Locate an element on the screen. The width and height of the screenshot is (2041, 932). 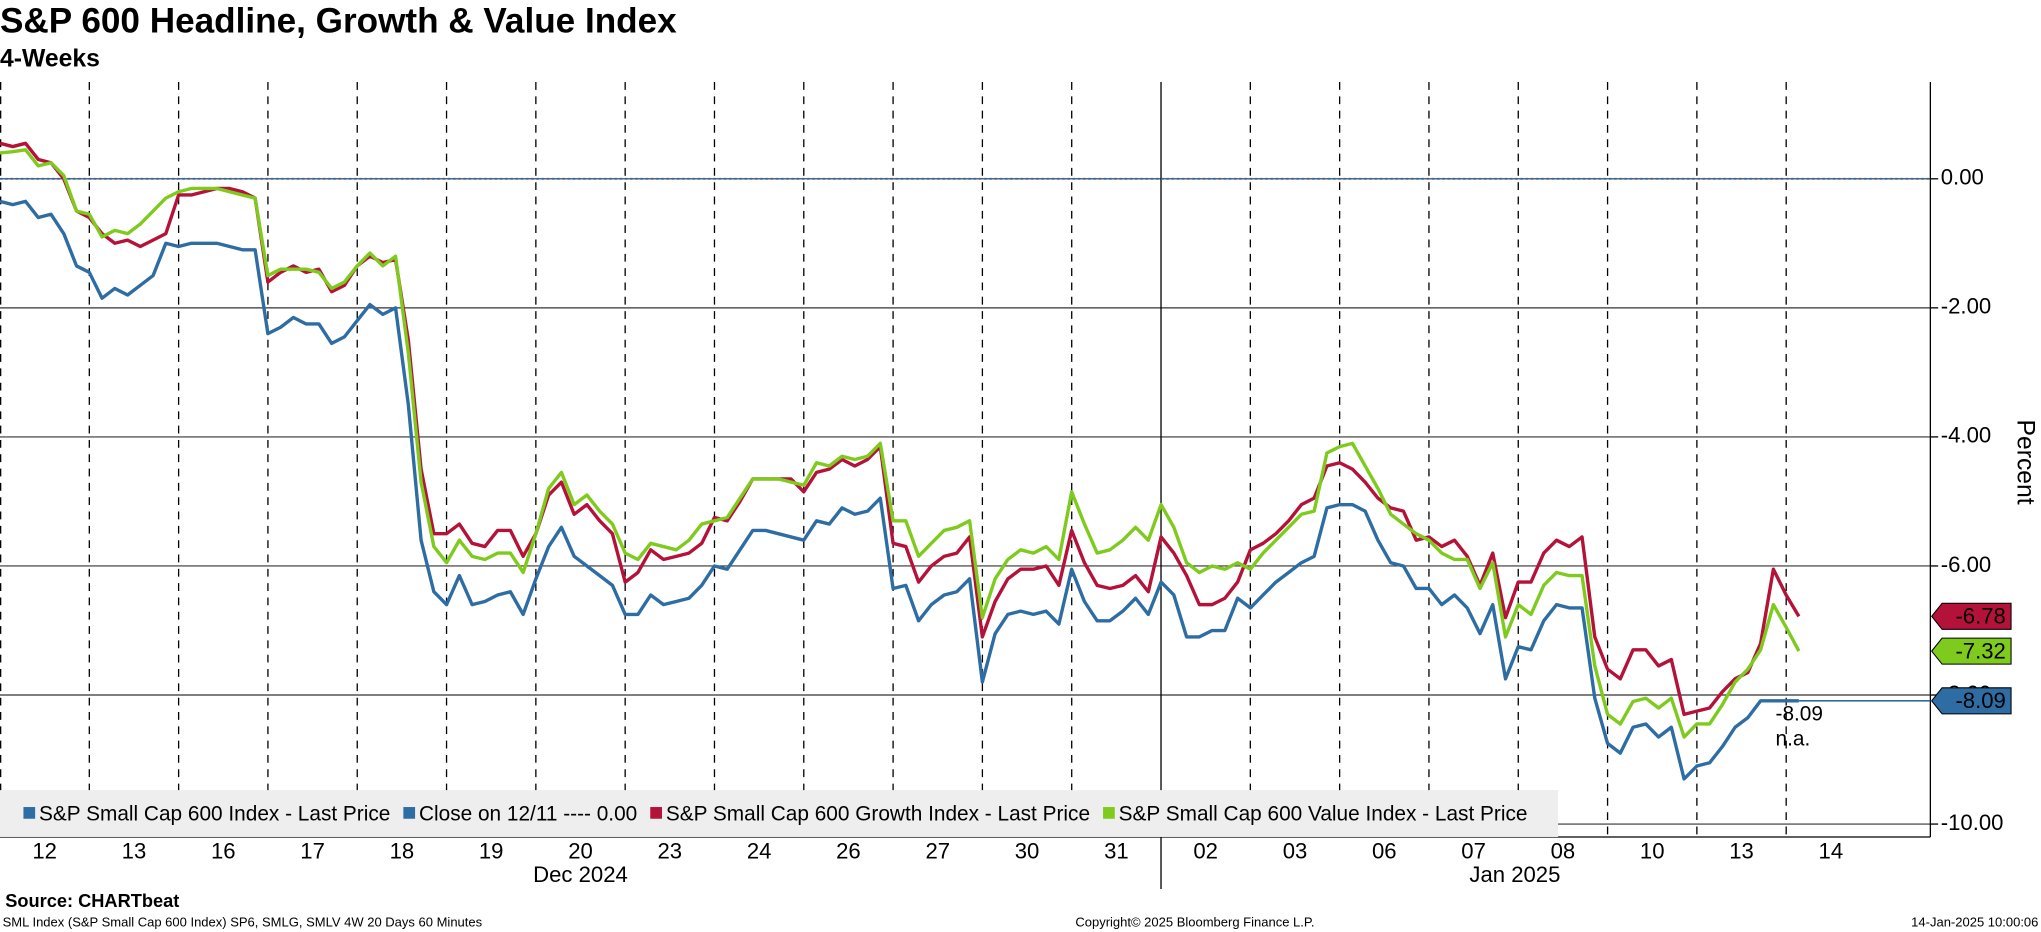
chart-subtitle: 4-Weeks is located at coordinates (50, 58).